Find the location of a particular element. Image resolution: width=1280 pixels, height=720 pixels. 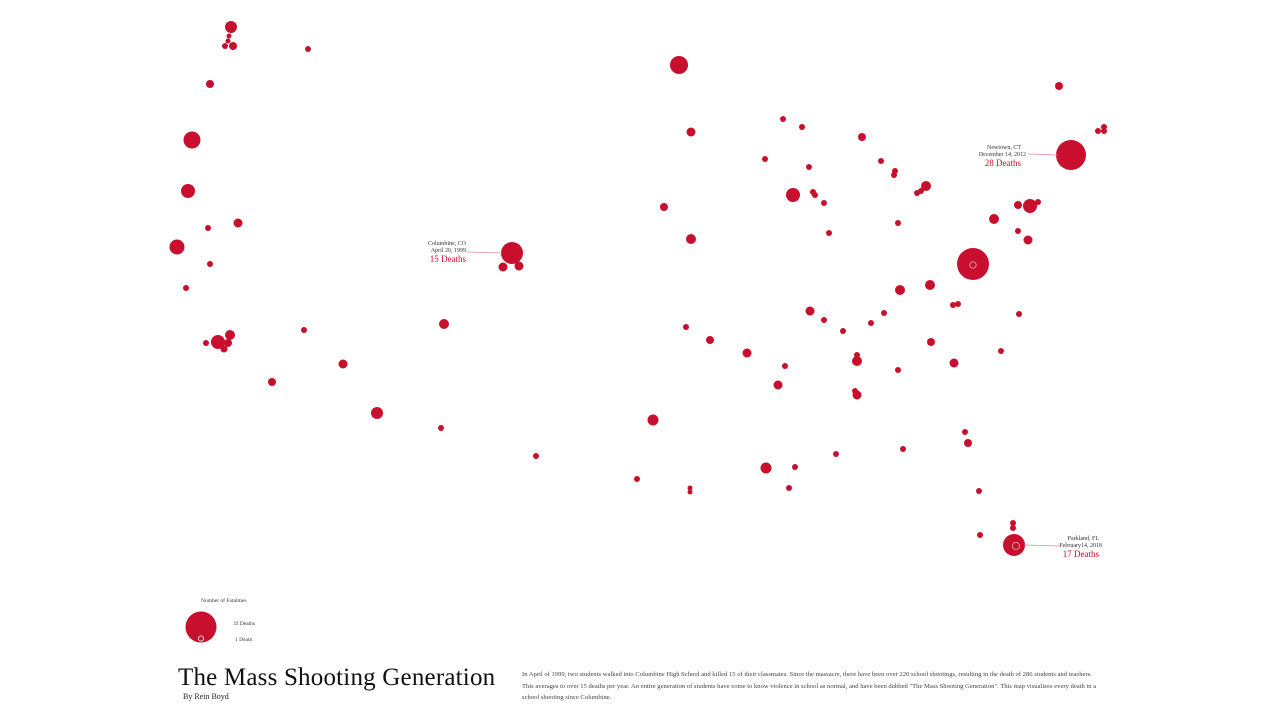

callout-columbine-place: Columbine, CO is located at coordinates (447, 244).